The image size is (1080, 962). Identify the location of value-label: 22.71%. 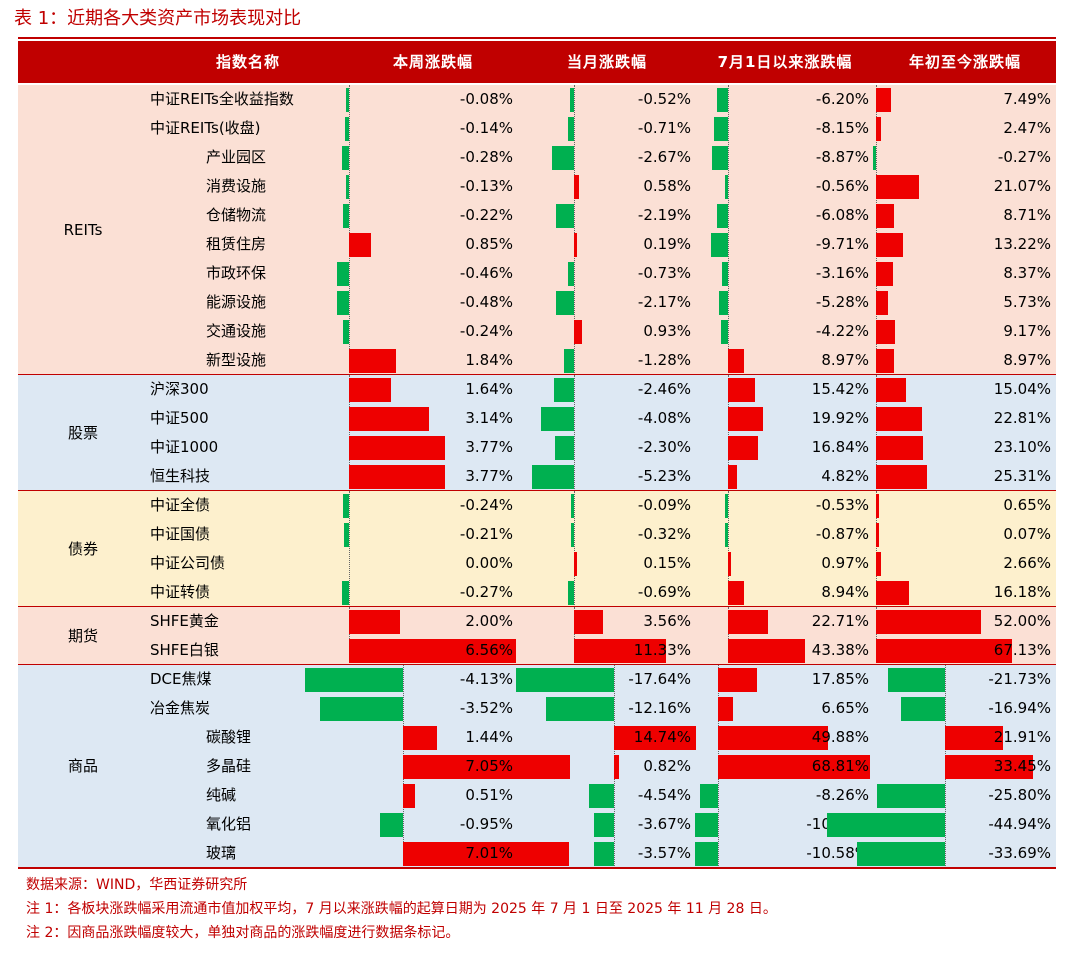
(840, 621).